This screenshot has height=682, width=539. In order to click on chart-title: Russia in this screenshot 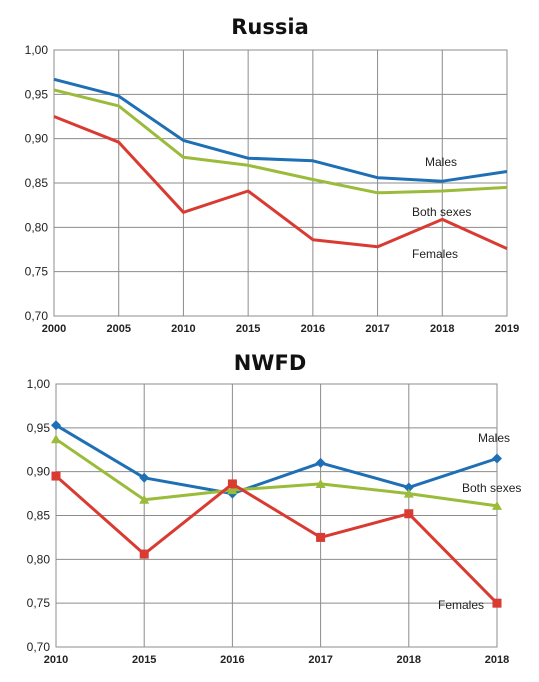, I will do `click(270, 27)`.